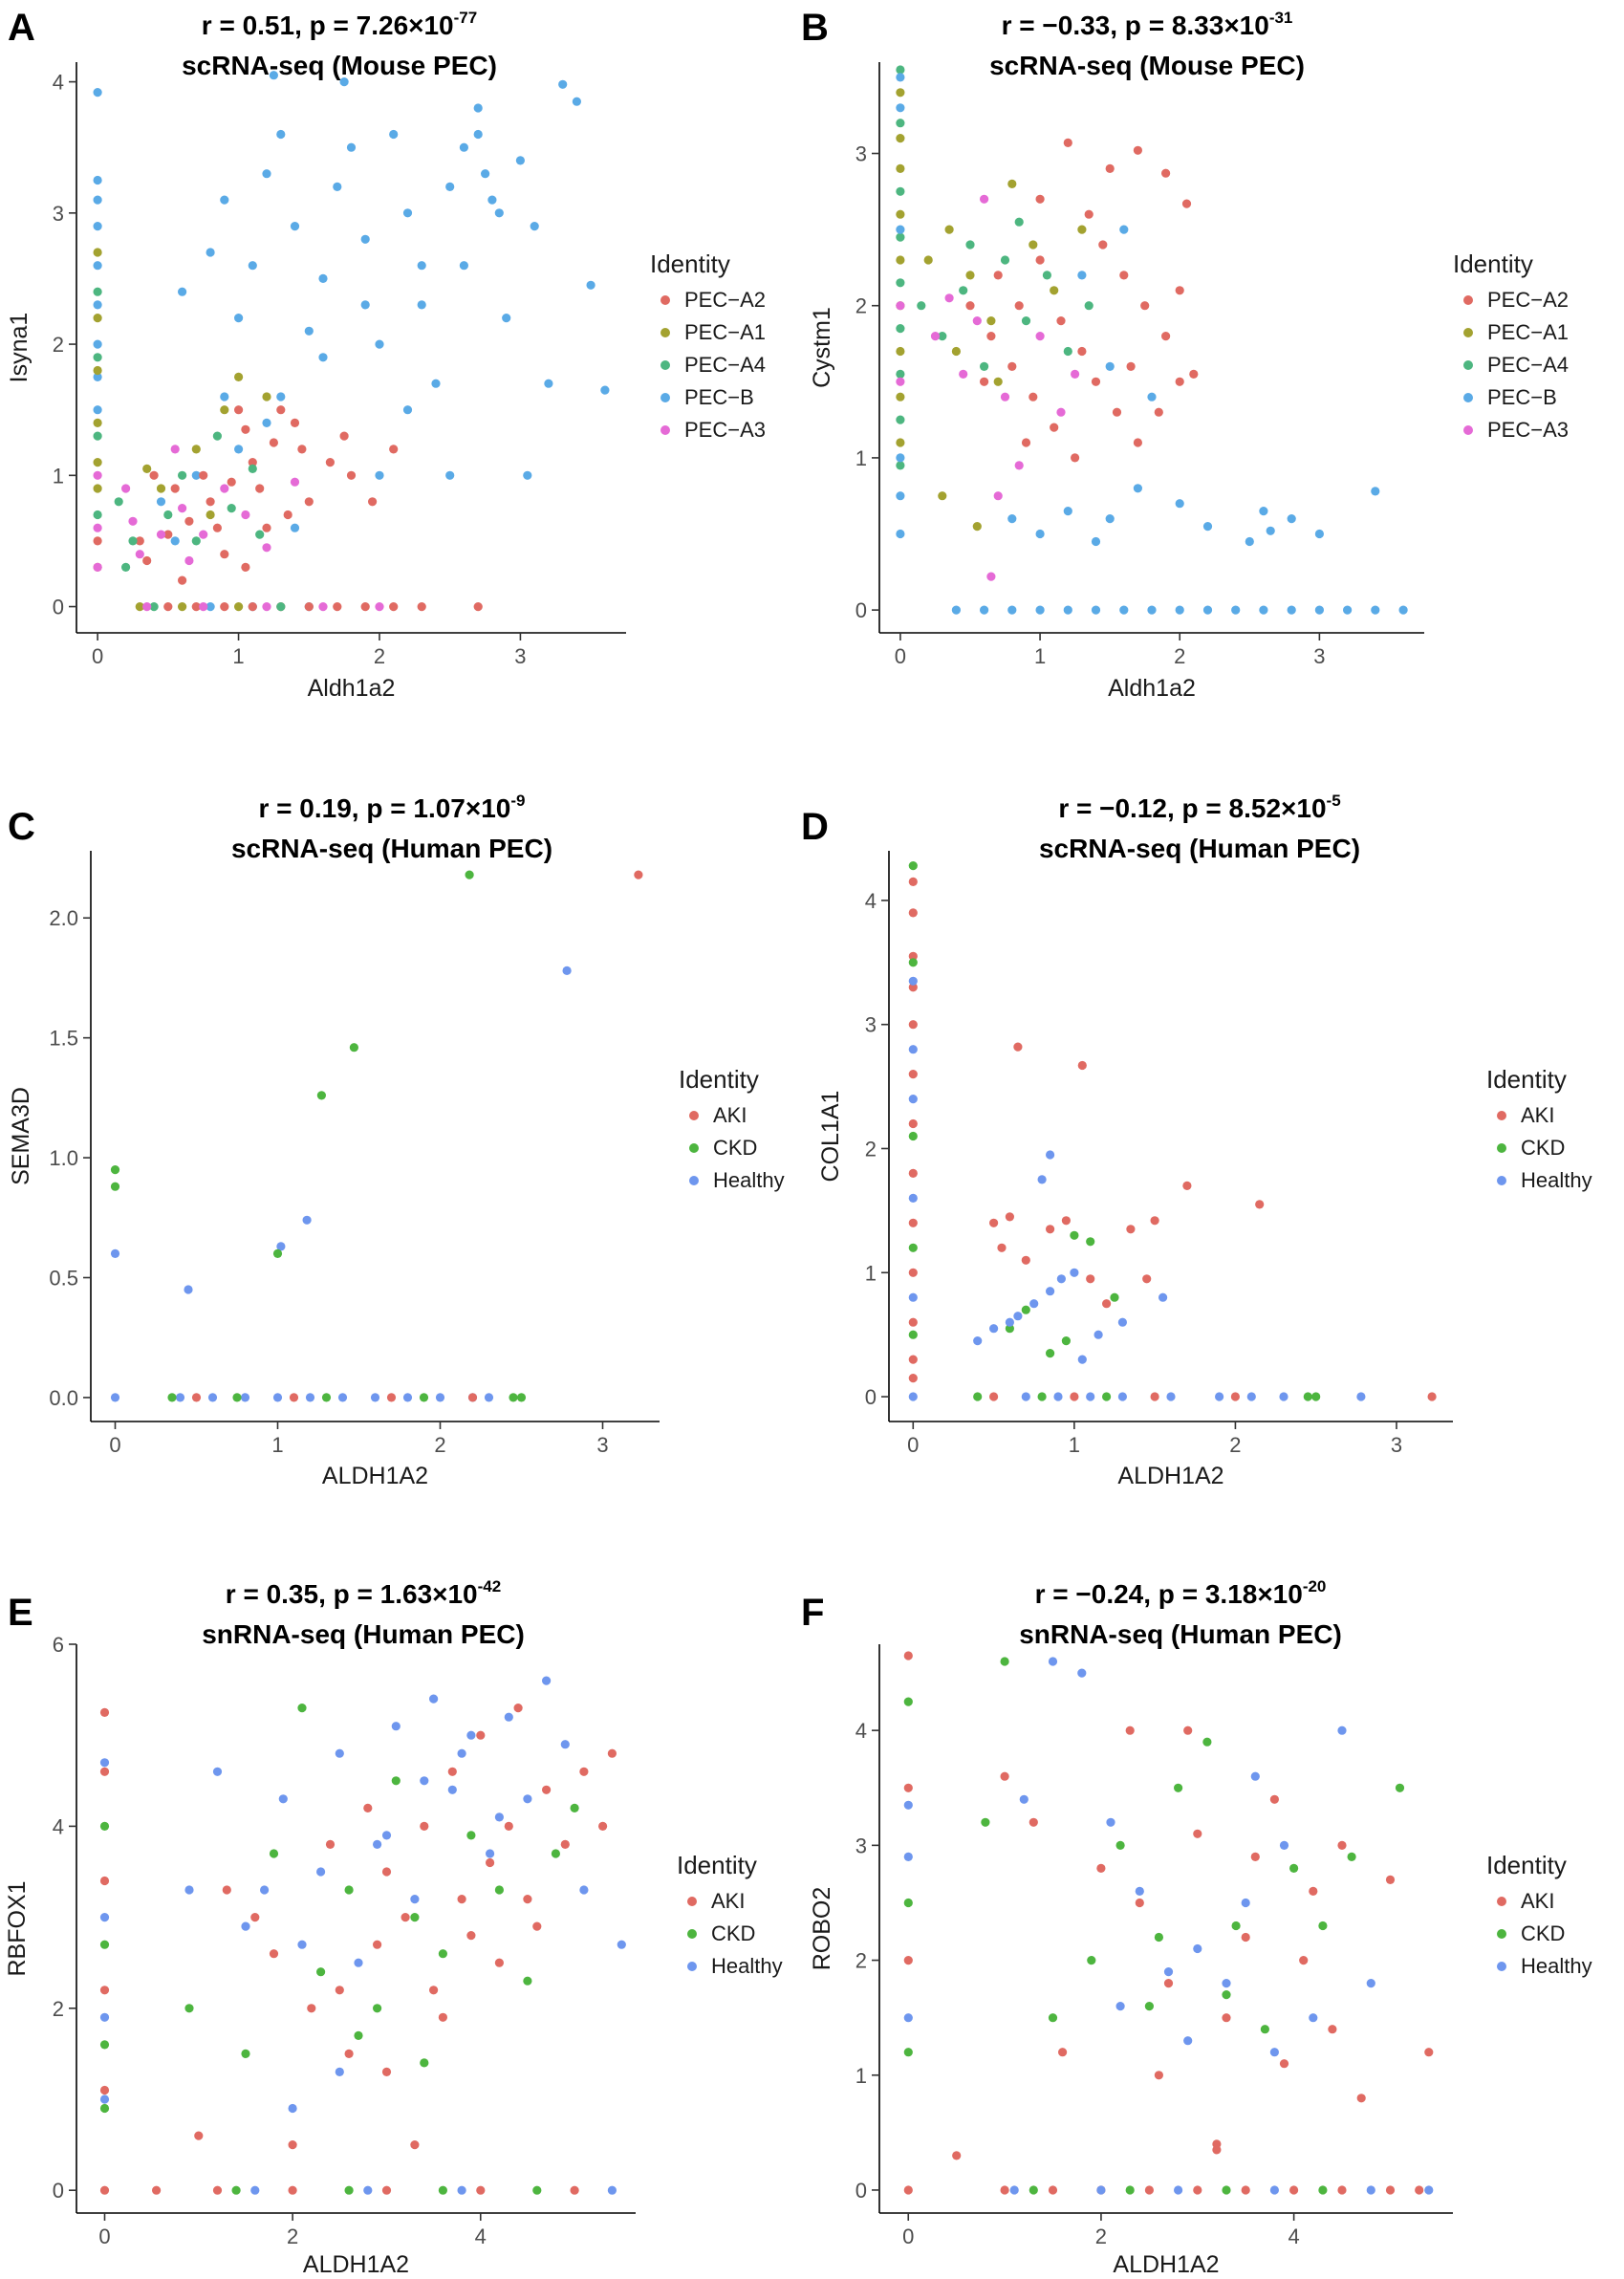  I want to click on legend: Identity AKI CKD Healthy, so click(730, 1914).